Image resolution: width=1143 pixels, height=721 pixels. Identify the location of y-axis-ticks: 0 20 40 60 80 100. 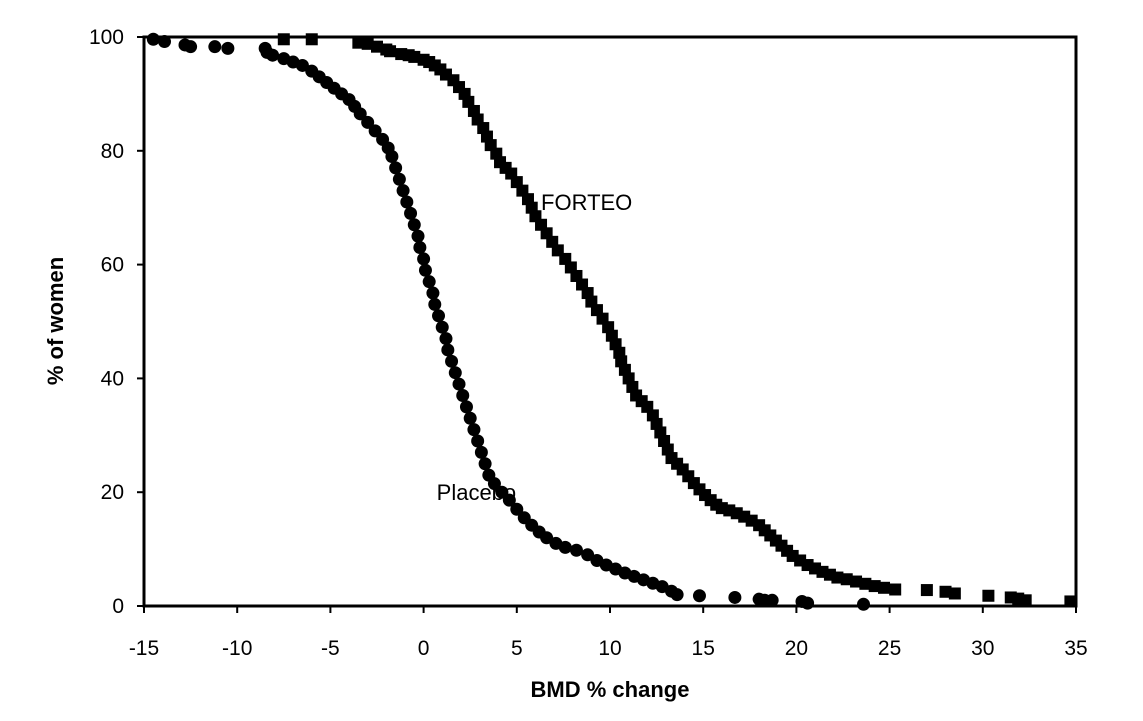
(116, 322).